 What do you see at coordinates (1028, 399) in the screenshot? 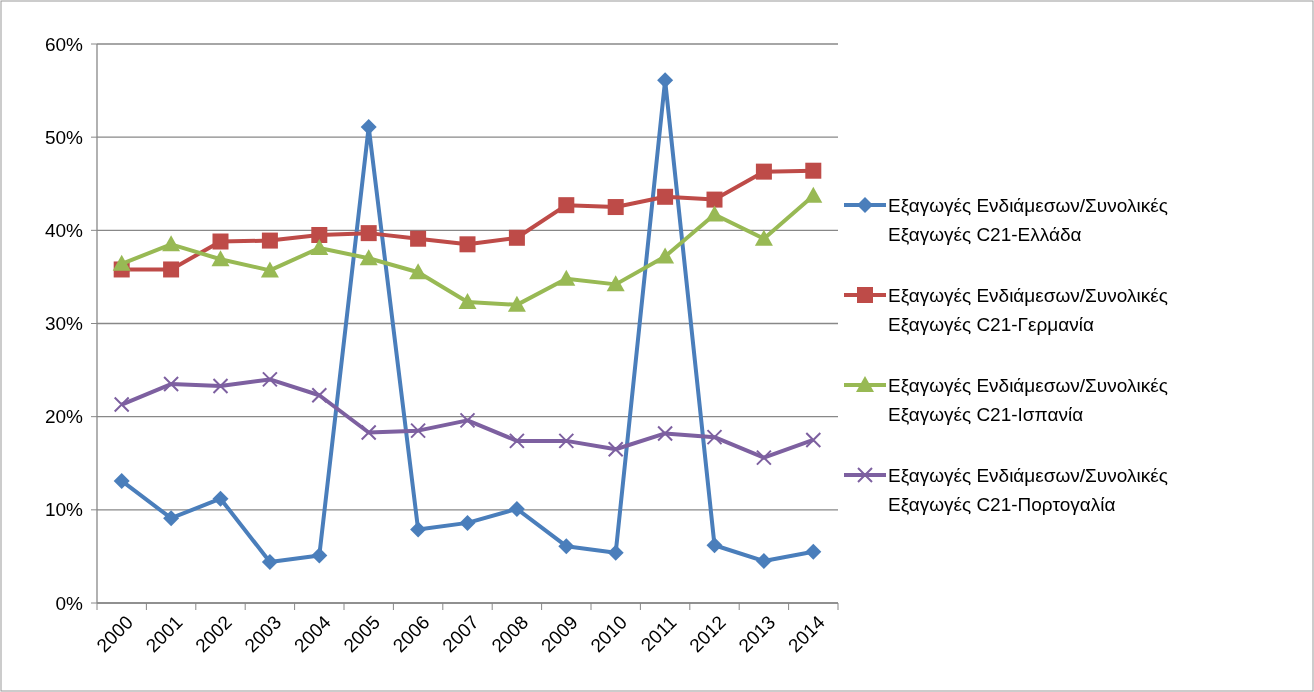
I see `legend-label: Εξαγωγές Ενδιάμεσων/Συνολικές Εξαγωγές C21-Ισπανία` at bounding box center [1028, 399].